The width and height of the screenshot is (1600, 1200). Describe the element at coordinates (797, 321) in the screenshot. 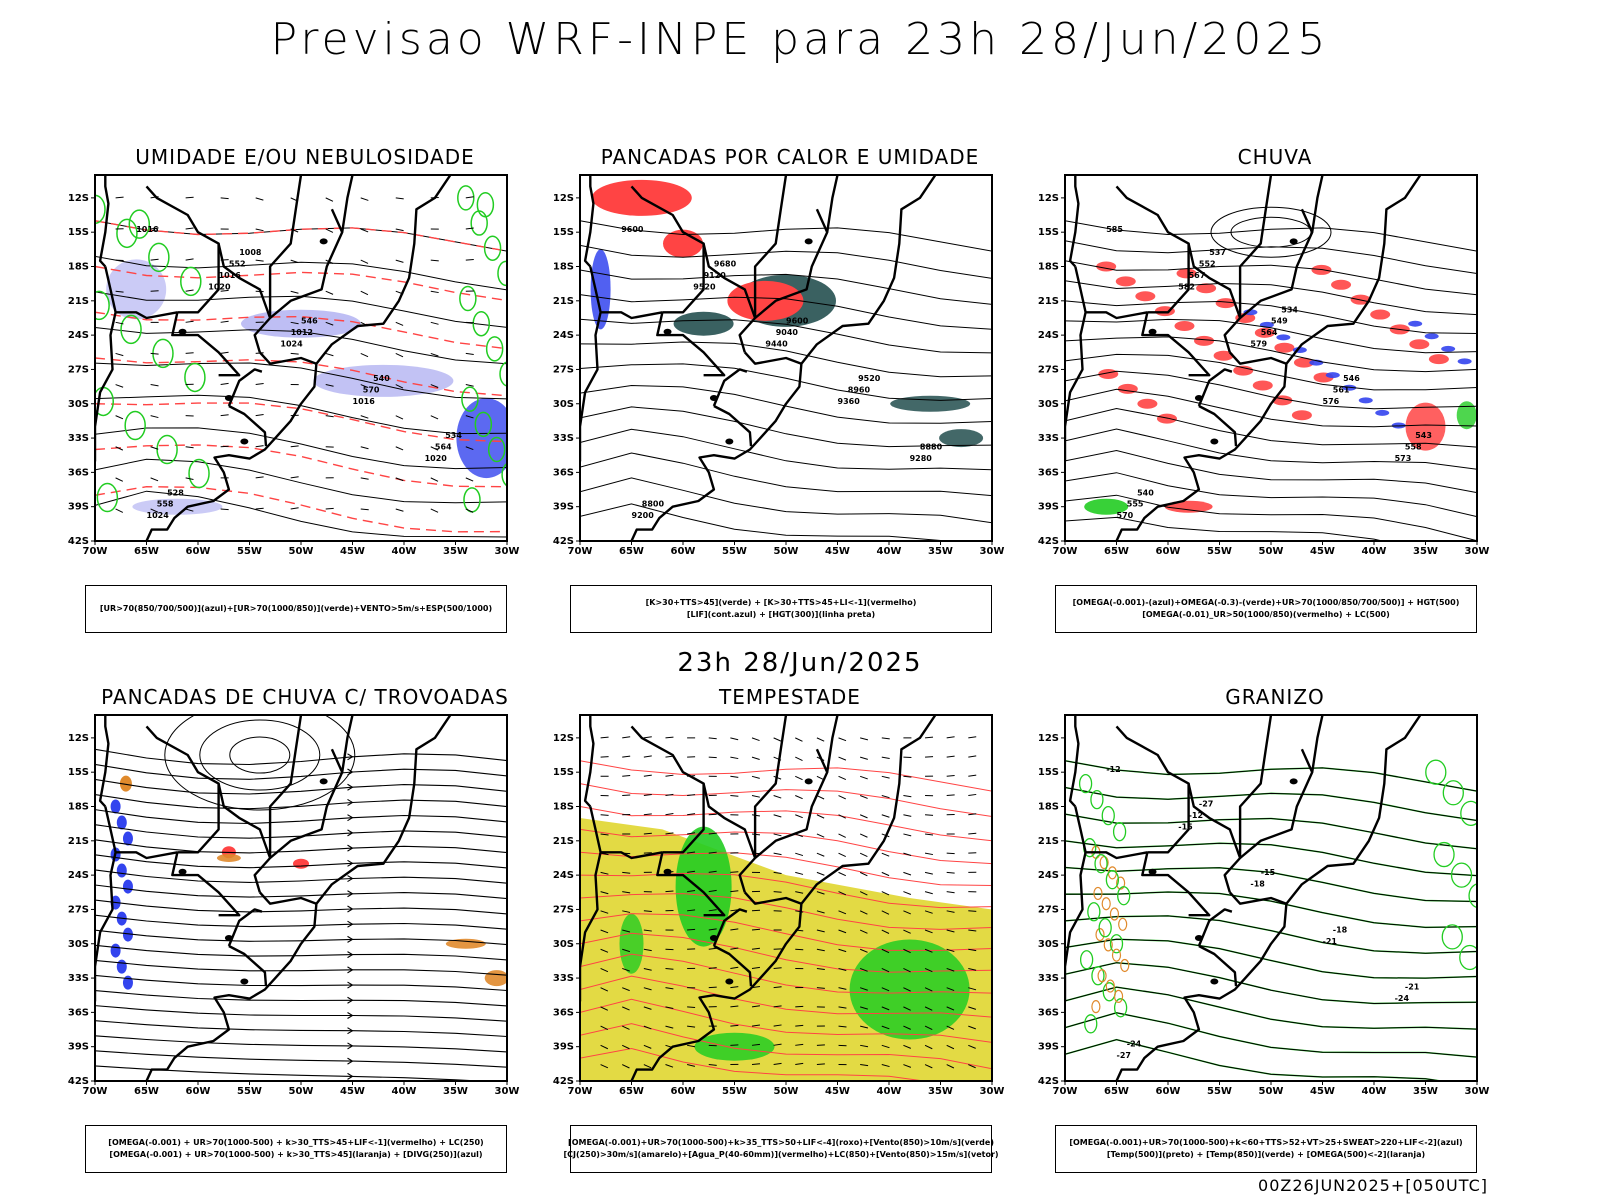

I see `contour-label: 9600` at that location.